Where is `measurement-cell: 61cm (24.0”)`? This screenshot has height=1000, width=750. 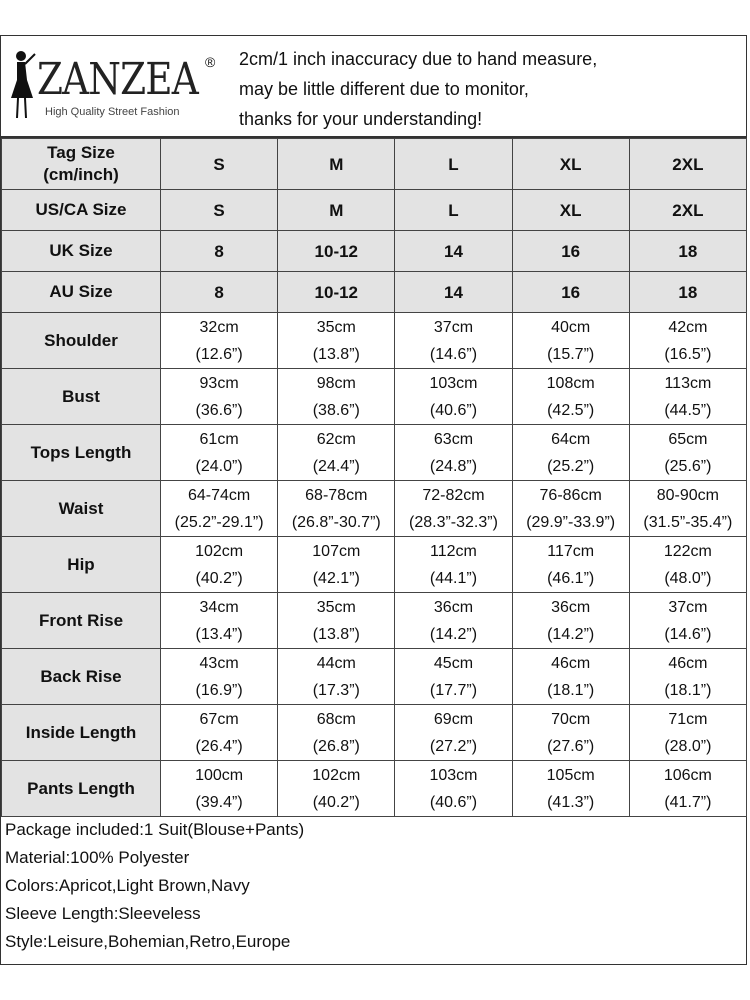
measurement-cell: 61cm (24.0”) is located at coordinates (219, 452).